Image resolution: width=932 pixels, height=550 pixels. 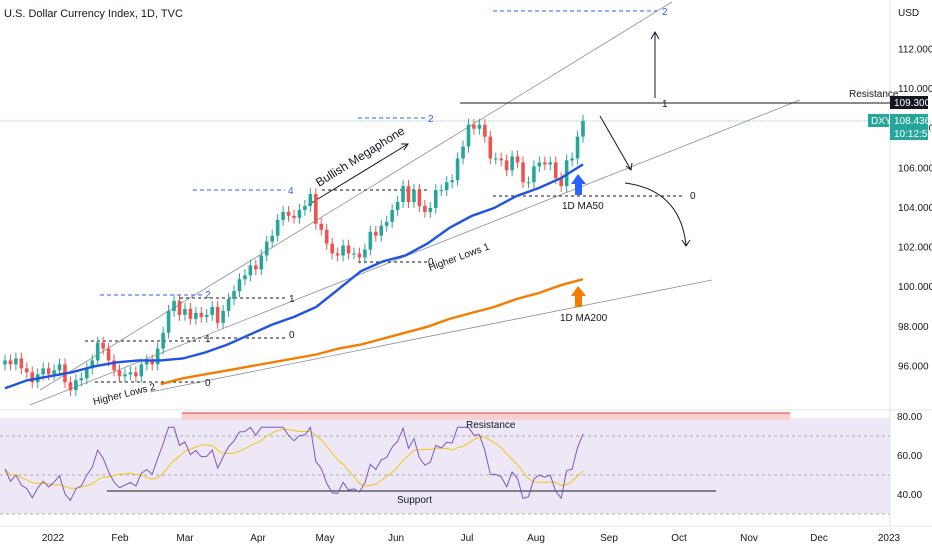 What do you see at coordinates (53, 538) in the screenshot?
I see `time-tick-label: 2022` at bounding box center [53, 538].